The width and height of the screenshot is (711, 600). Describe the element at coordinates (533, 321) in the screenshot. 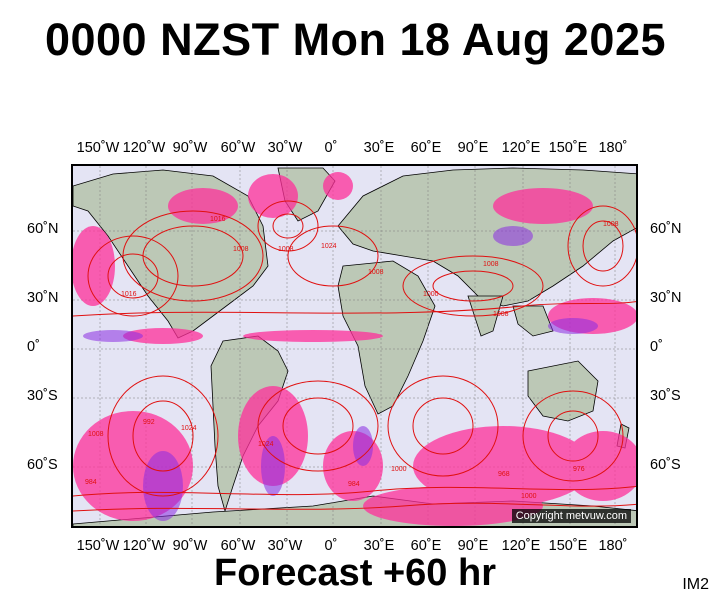

I see `southeast-asia` at that location.